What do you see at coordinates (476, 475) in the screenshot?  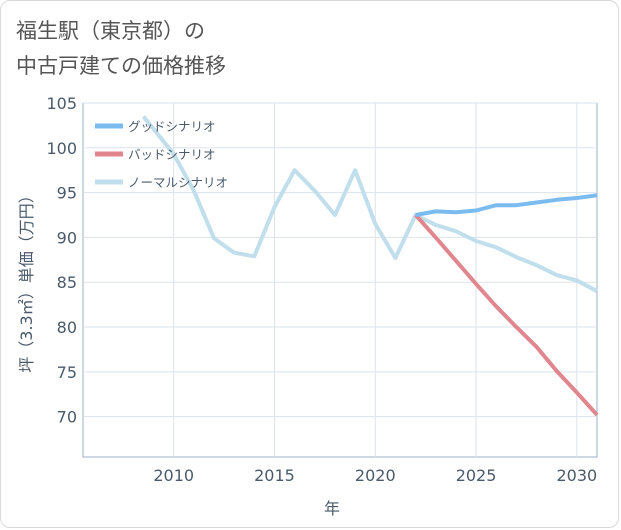 I see `x-tick-label: 2025` at bounding box center [476, 475].